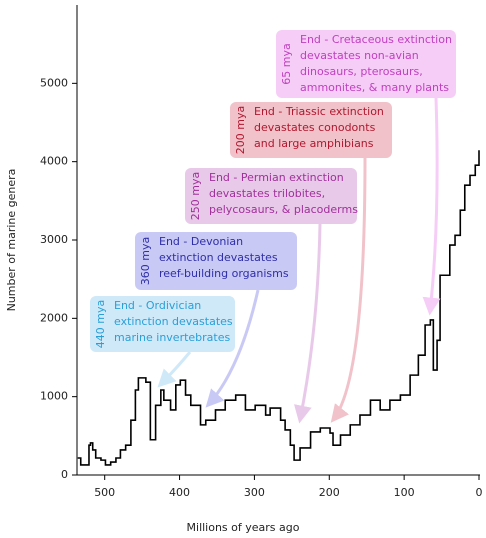 This screenshot has height=538, width=486. Describe the element at coordinates (276, 177) in the screenshot. I see `annotation-text: End - Permian extinction` at that location.